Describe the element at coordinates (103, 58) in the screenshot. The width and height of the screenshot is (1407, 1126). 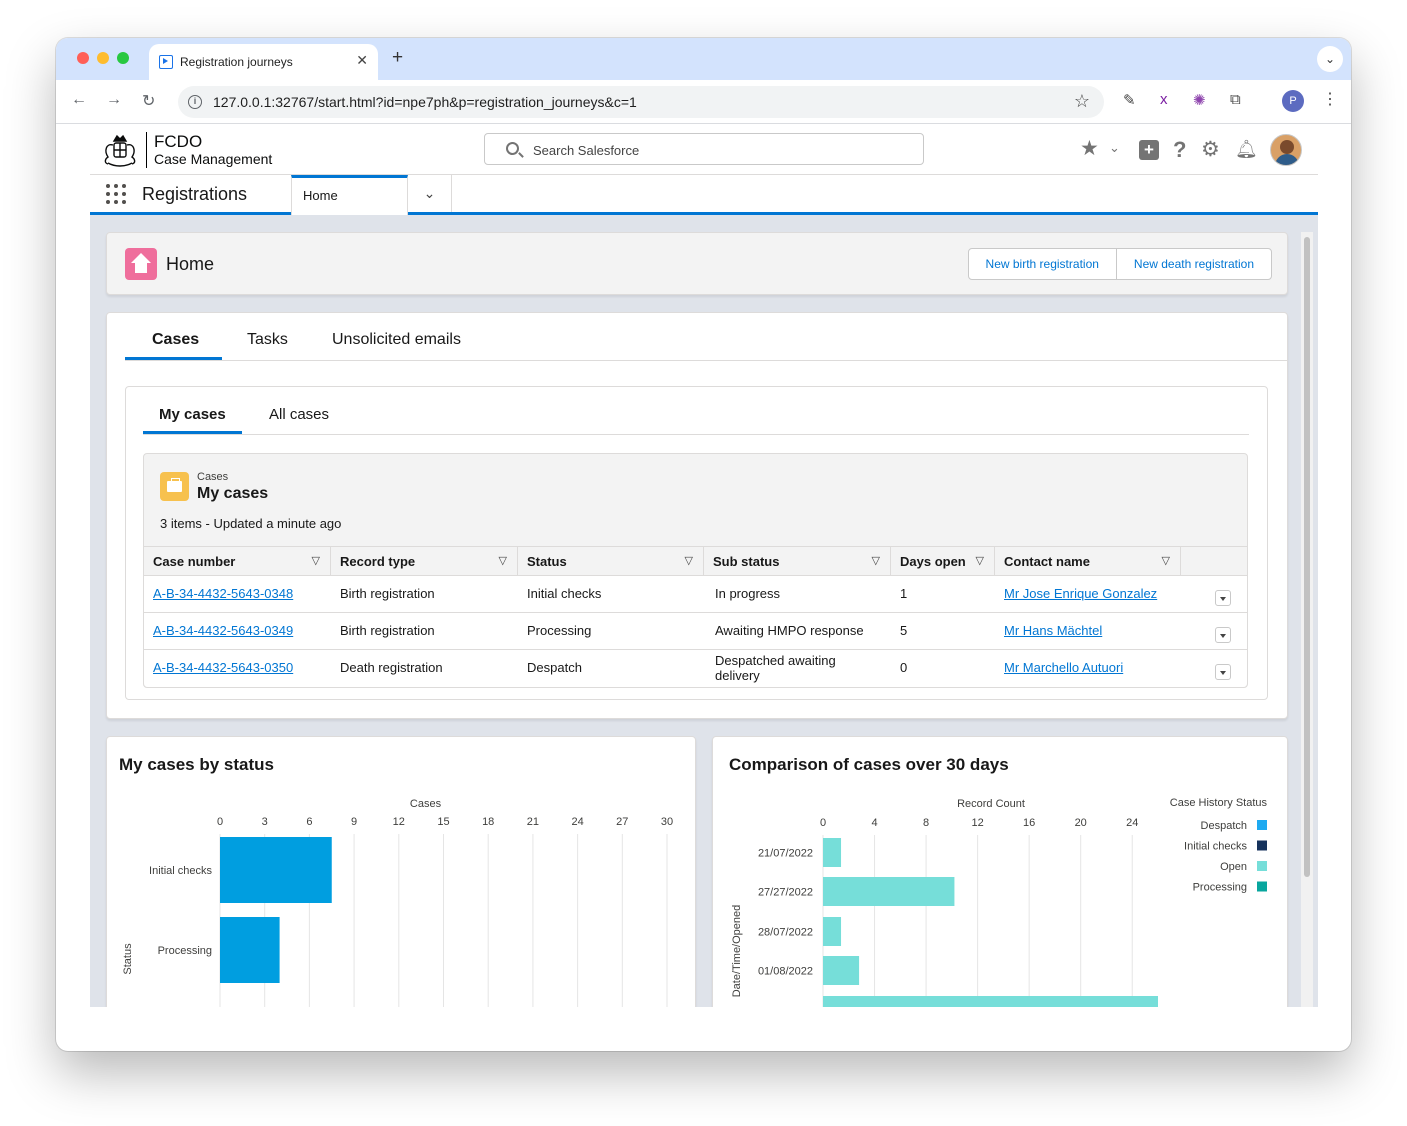
I see `minimize-window-button` at that location.